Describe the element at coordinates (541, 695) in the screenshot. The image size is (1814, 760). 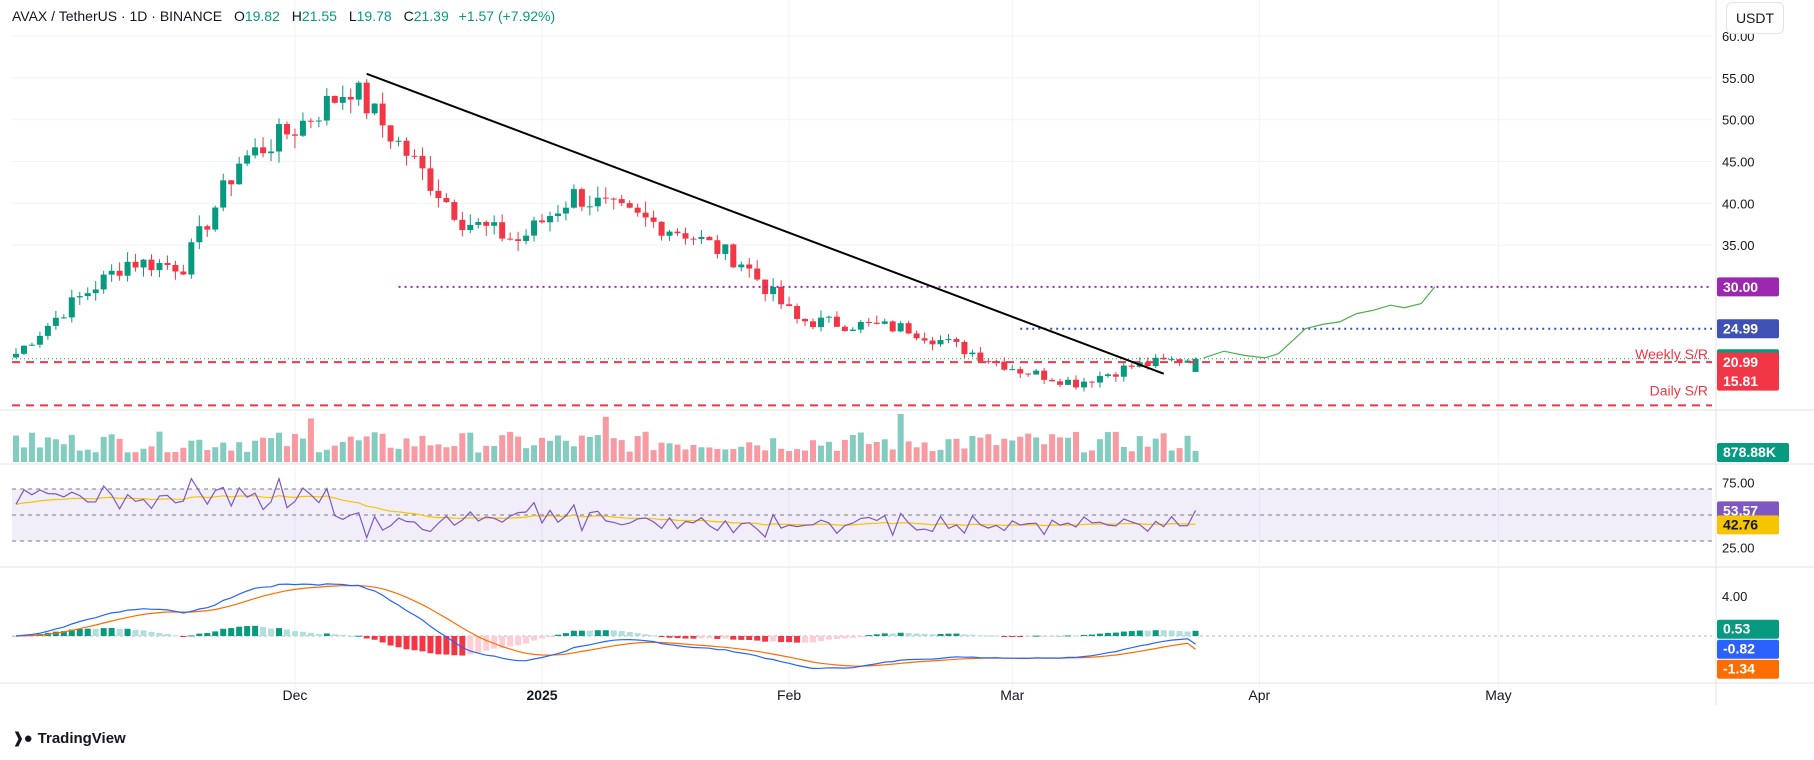
I see `time-tick-label: 2025` at that location.